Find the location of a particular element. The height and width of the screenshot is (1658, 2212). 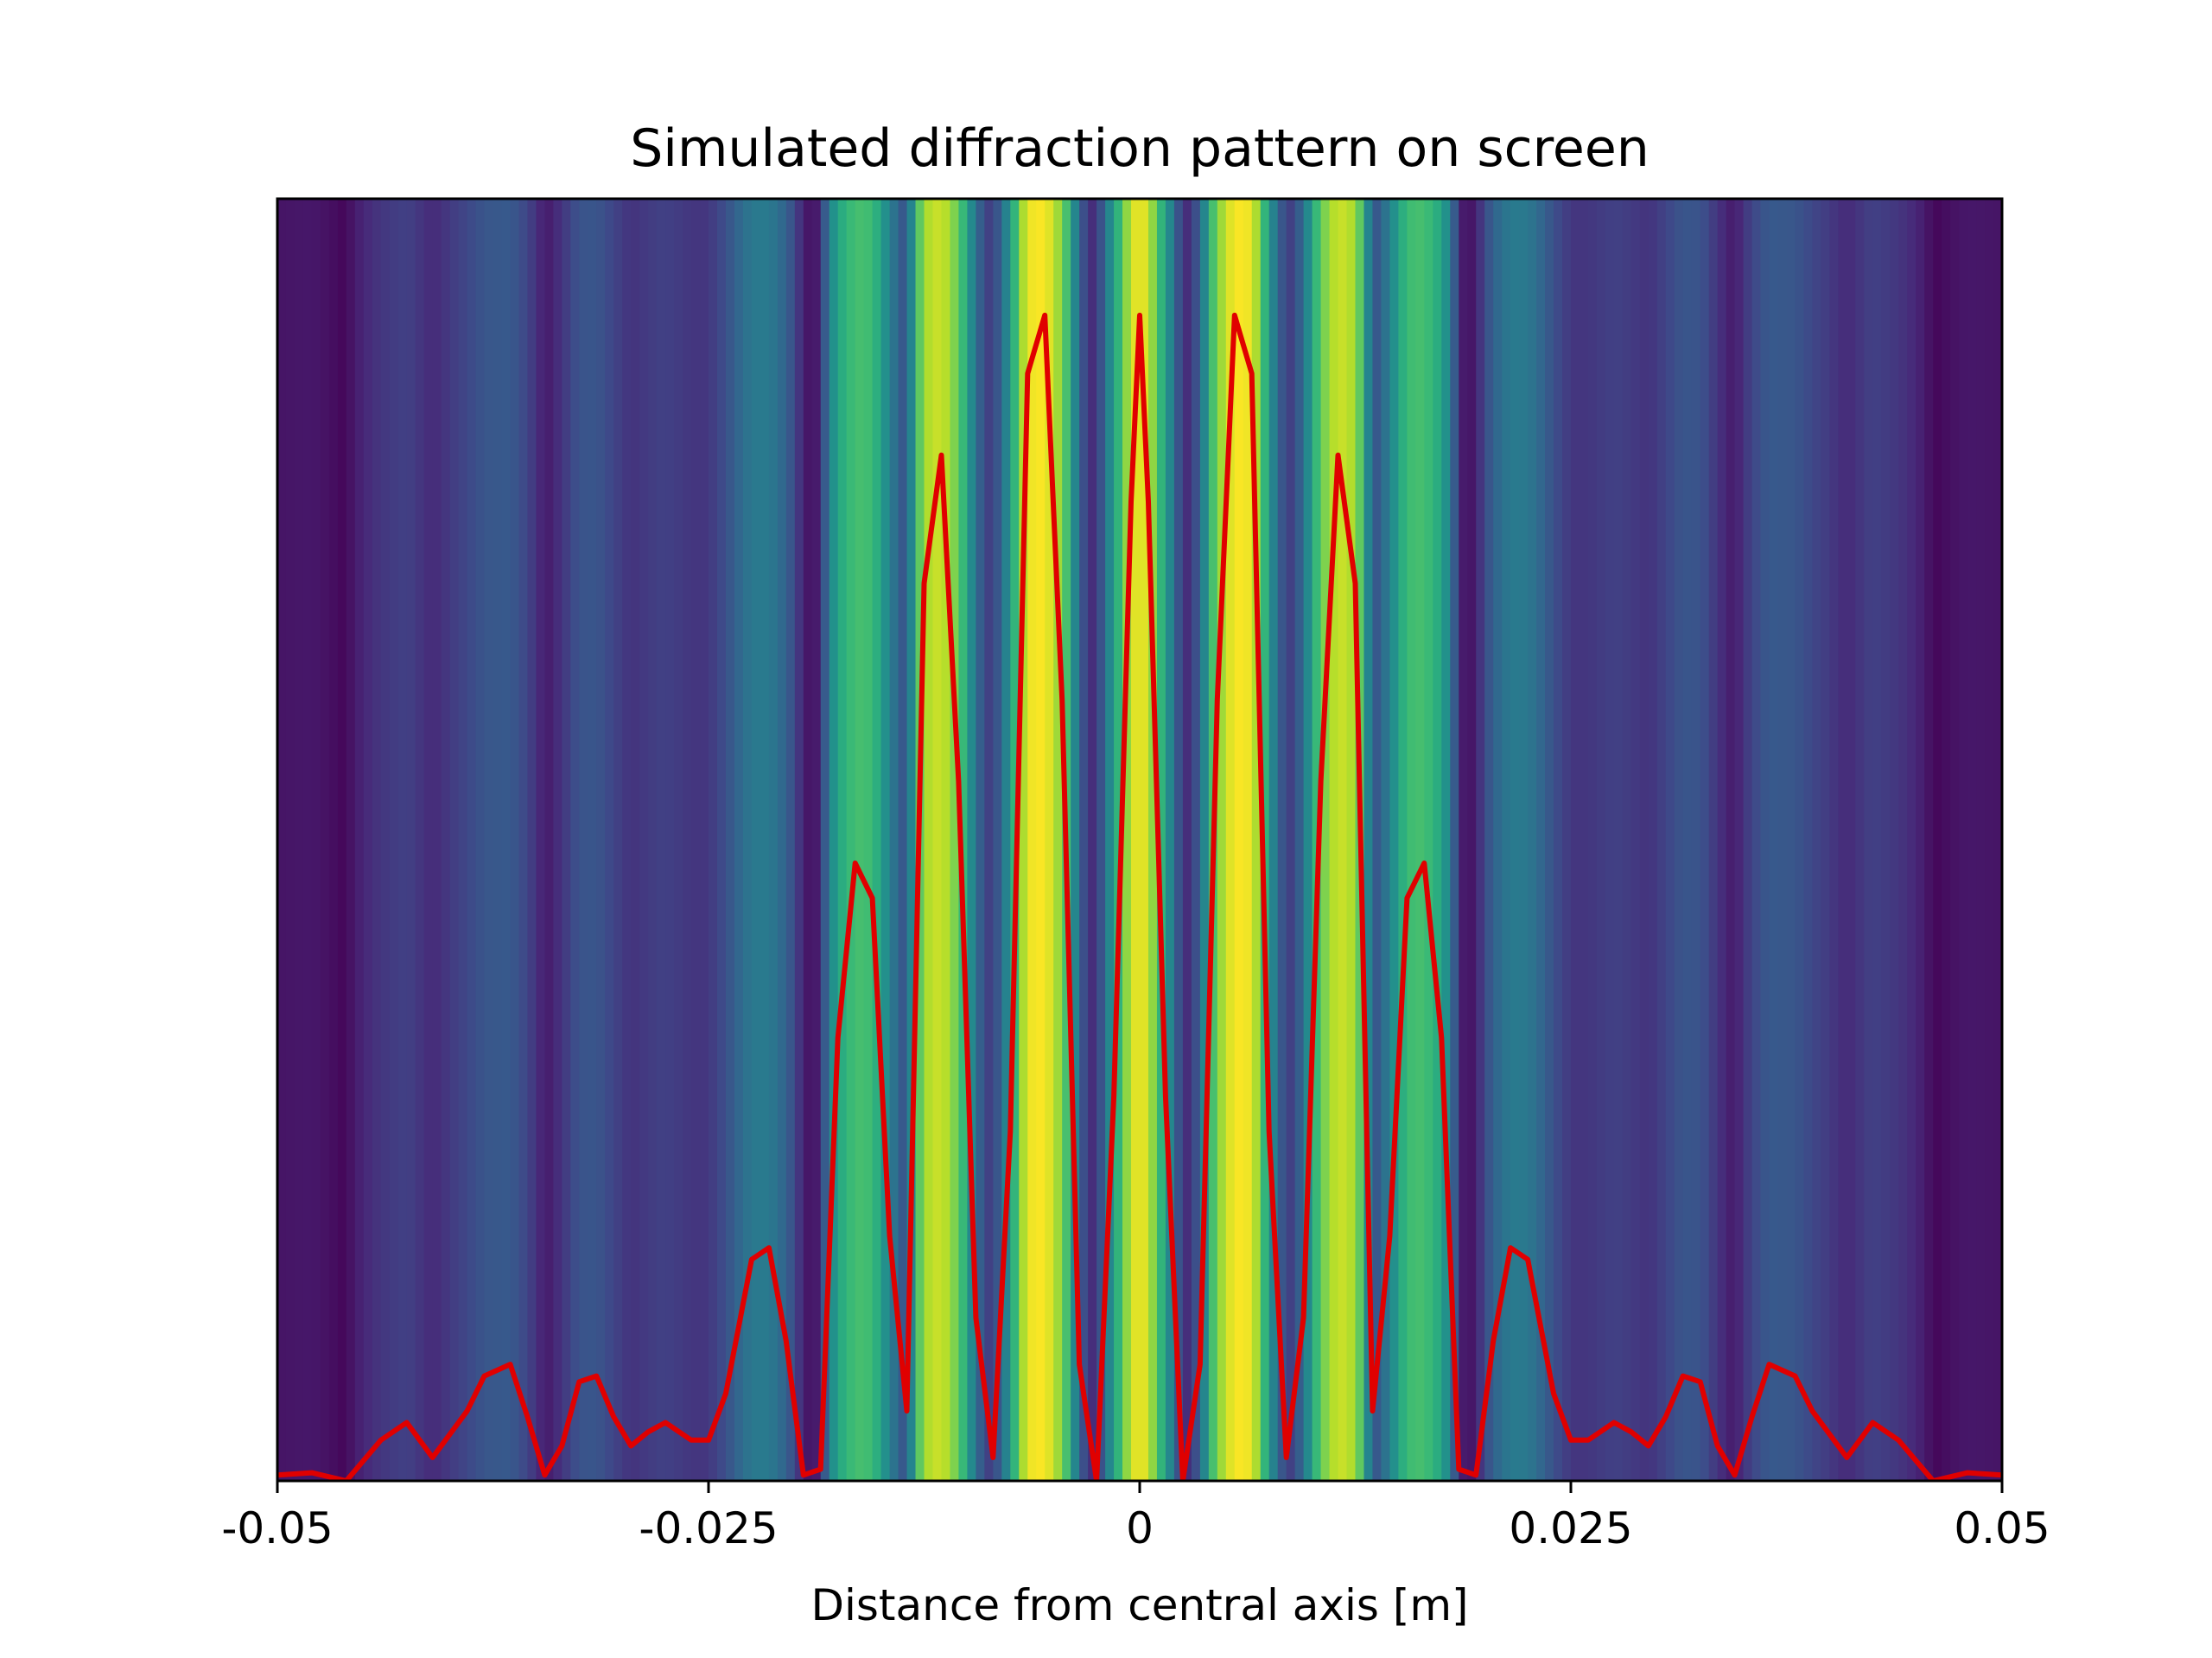

x-axis: -0.05 -0.025 0 0.025 0.05 is located at coordinates (1135, 1517).